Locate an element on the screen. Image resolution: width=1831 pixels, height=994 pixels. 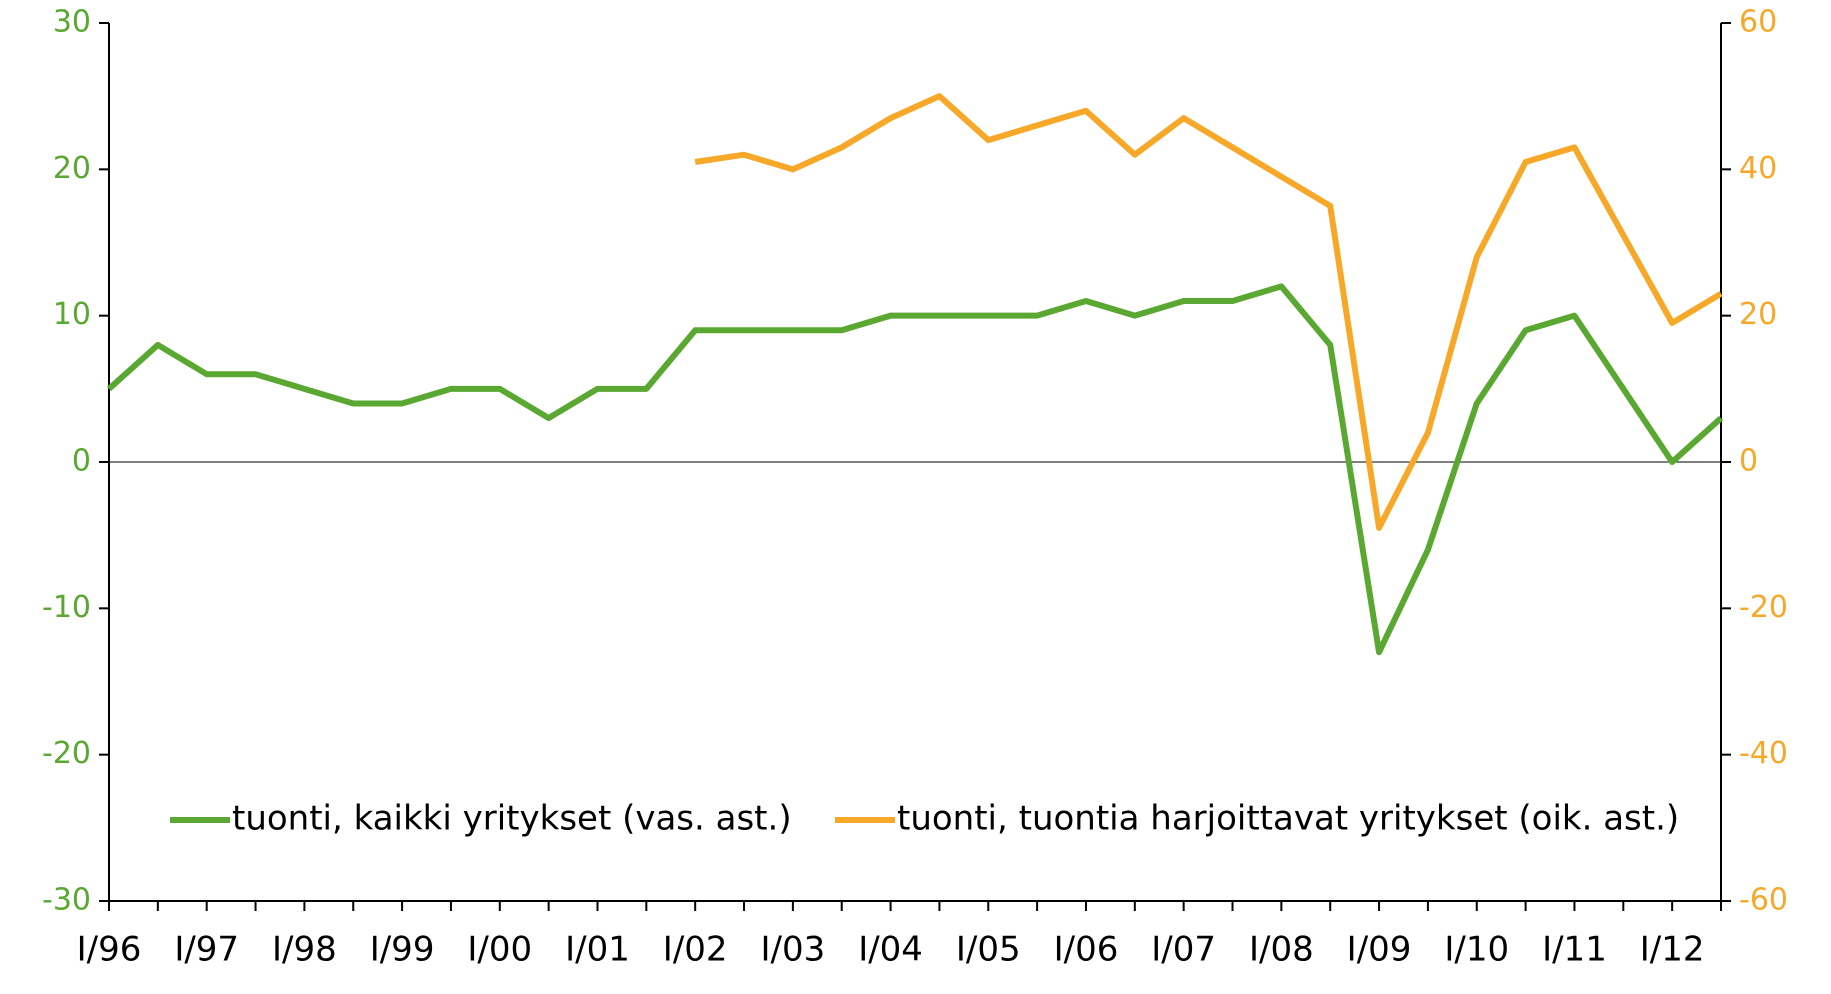
x-tick-label: I/06 is located at coordinates (1086, 950).